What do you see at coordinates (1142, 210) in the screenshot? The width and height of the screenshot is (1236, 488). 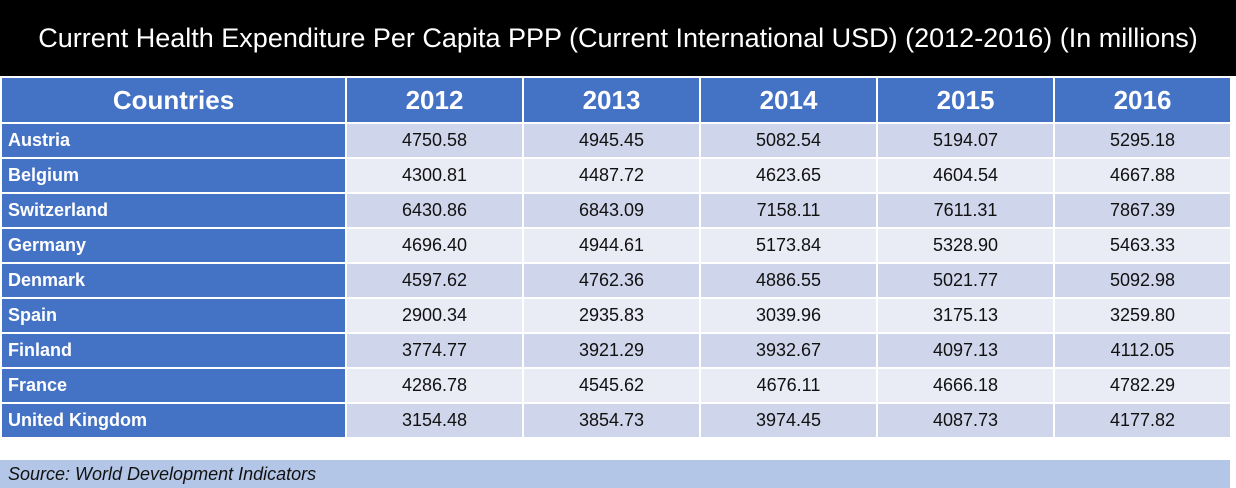 I see `value-cell: 7867.39` at bounding box center [1142, 210].